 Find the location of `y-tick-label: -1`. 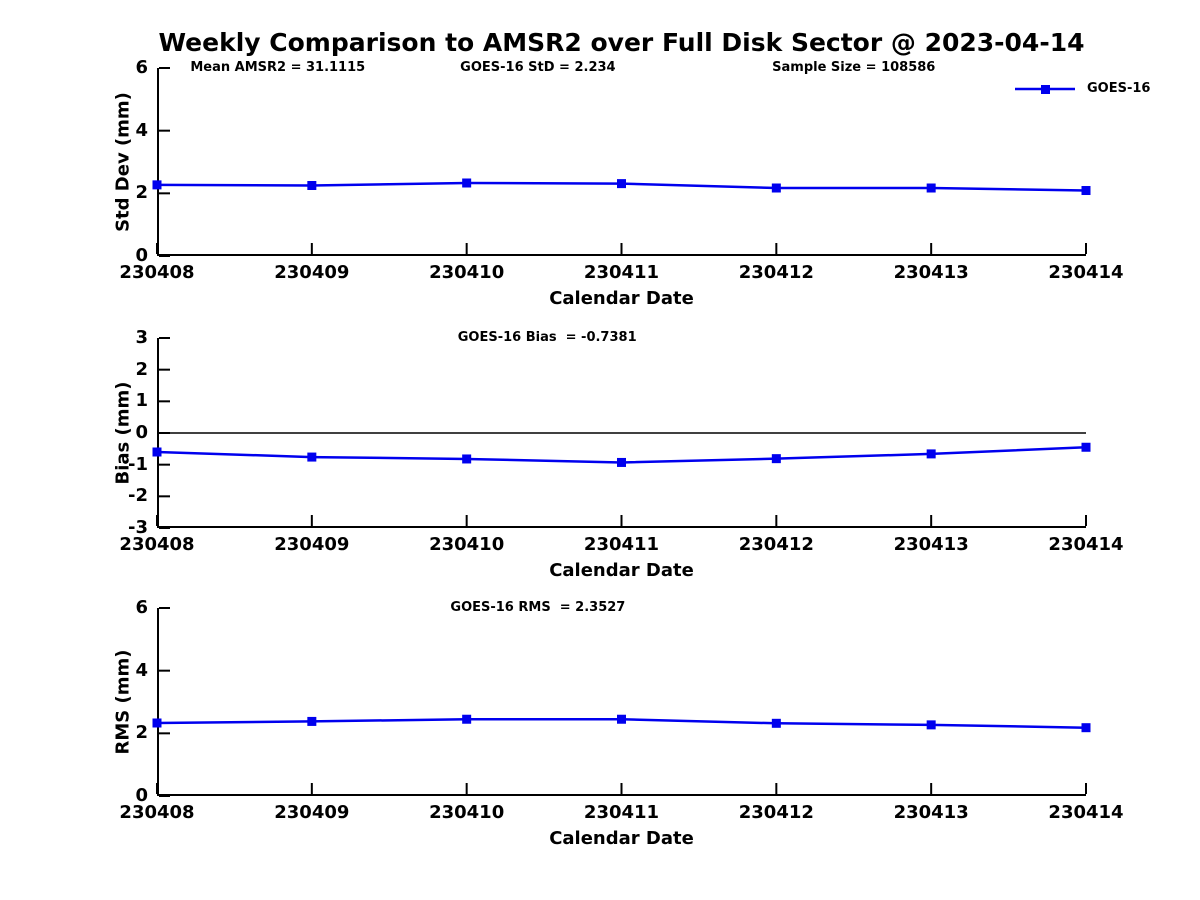

y-tick-label: -1 is located at coordinates (138, 464).